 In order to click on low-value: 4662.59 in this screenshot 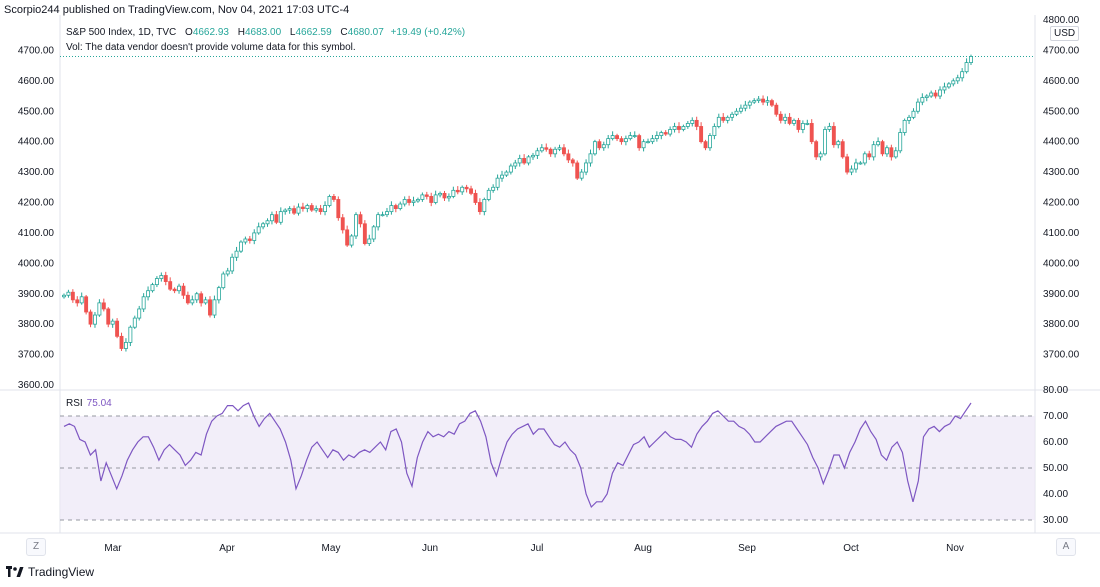, I will do `click(313, 32)`.